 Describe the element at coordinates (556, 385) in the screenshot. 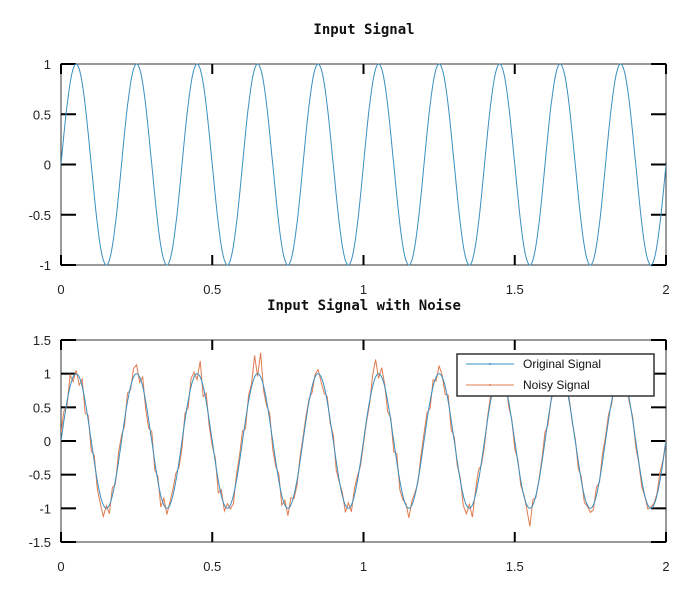

I see `legend-label: Noisy Signal` at that location.